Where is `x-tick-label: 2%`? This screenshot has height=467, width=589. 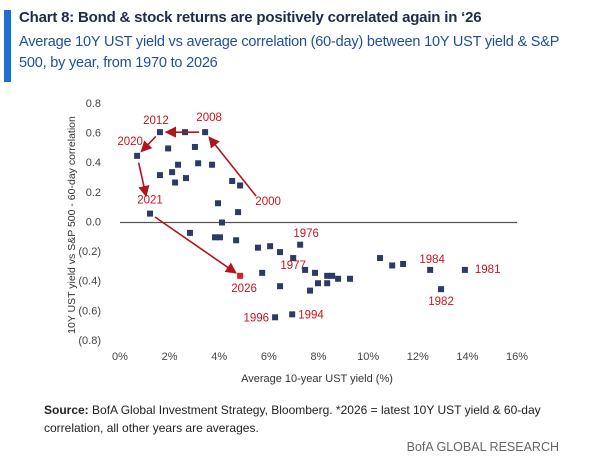
x-tick-label: 2% is located at coordinates (170, 357).